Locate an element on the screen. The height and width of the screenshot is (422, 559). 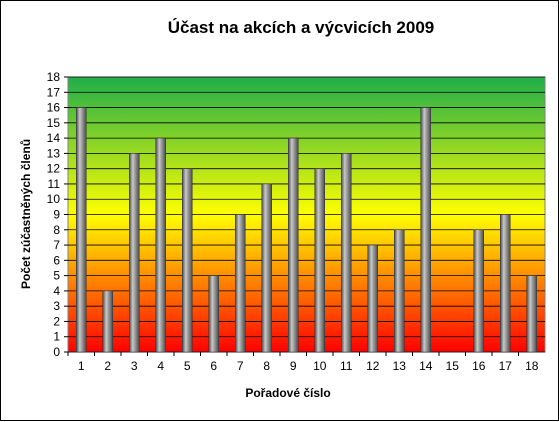
x-tick-label: 9 is located at coordinates (293, 366).